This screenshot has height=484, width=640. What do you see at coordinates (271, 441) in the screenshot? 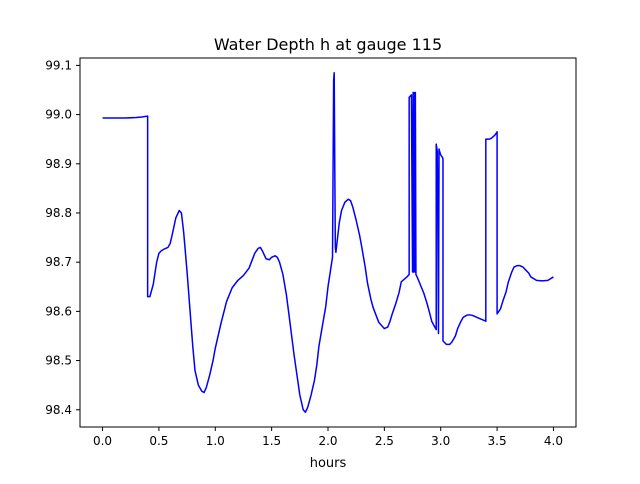
I see `x-tick-label: 1.5` at bounding box center [271, 441].